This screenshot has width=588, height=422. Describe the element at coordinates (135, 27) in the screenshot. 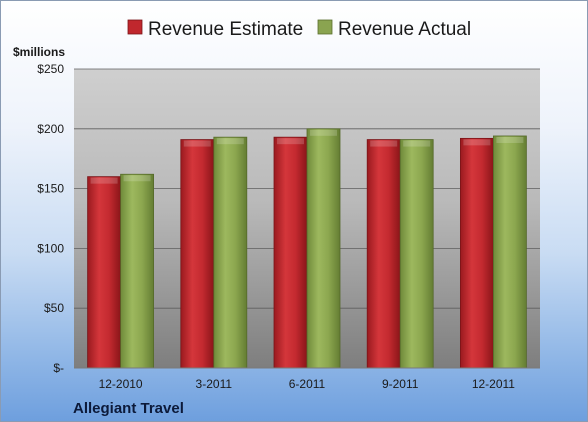

I see `legend-swatch-estimate` at that location.